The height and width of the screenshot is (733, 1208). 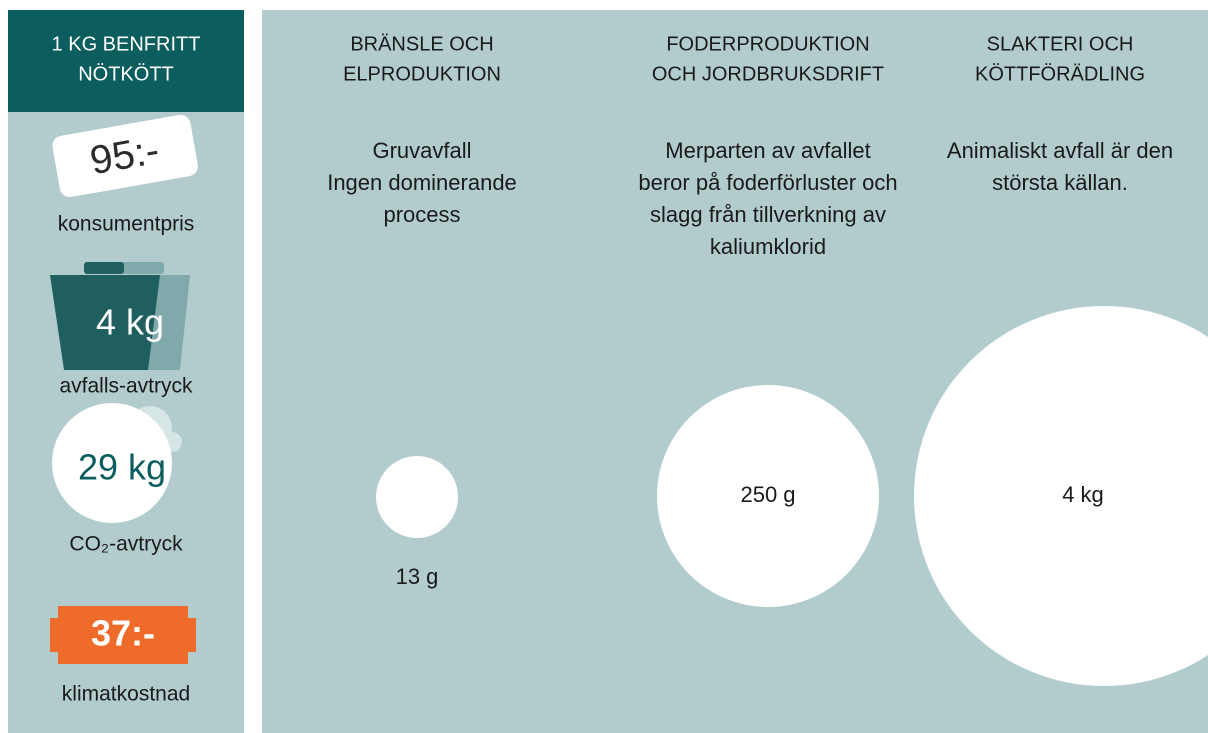 I want to click on column-description: kaliumklorid, so click(x=768, y=246).